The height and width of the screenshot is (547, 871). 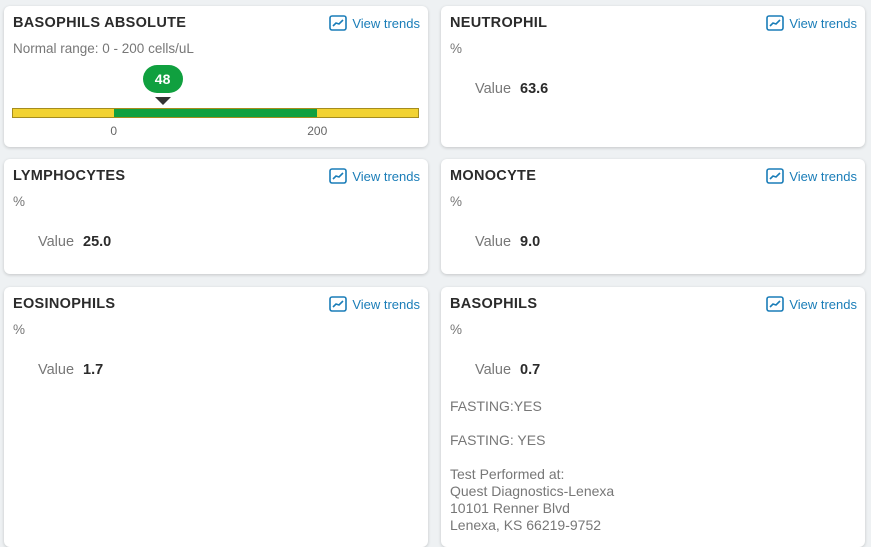 I want to click on range-gauge, so click(x=215, y=113).